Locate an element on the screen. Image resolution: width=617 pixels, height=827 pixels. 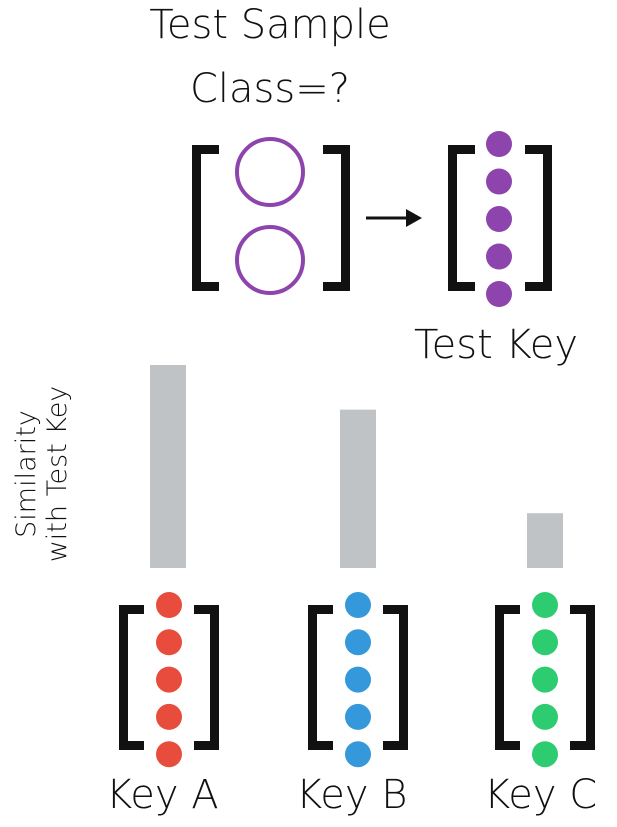
key-a-right-bracket is located at coordinates (206, 677).